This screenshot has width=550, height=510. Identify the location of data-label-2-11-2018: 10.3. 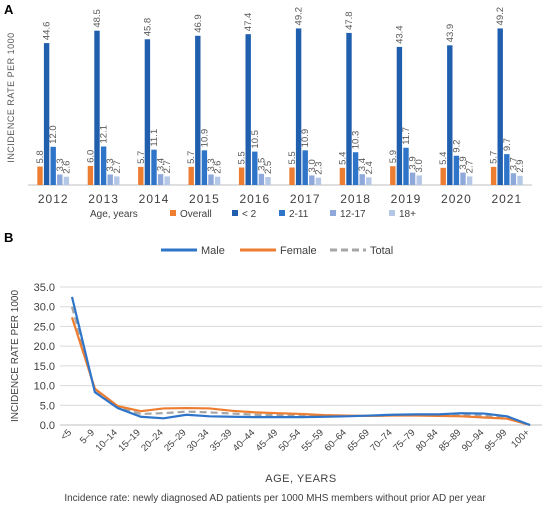
(356, 140).